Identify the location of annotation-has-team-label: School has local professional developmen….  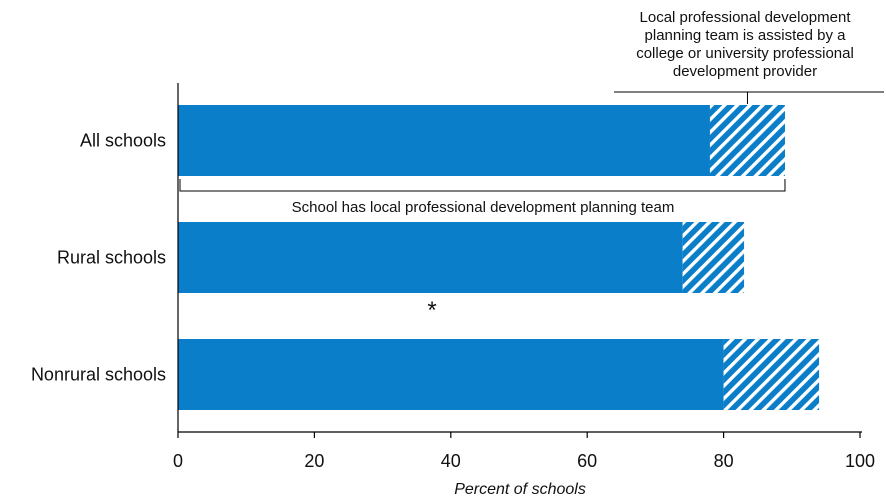
(483, 207).